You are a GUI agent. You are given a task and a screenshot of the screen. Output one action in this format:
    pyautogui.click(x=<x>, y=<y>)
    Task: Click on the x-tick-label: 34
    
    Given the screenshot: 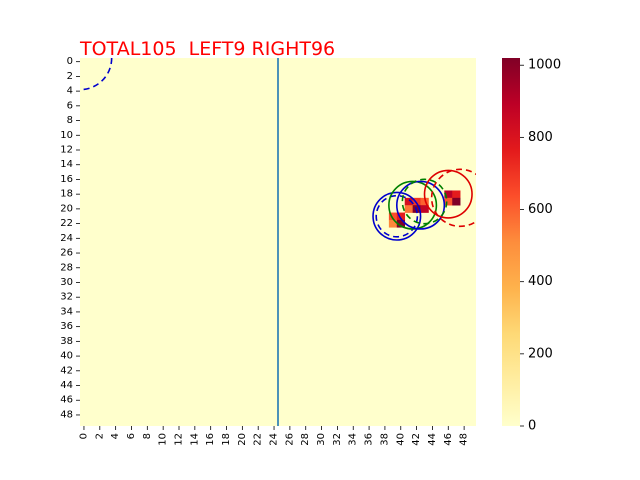 What is the action you would take?
    pyautogui.click(x=353, y=439)
    